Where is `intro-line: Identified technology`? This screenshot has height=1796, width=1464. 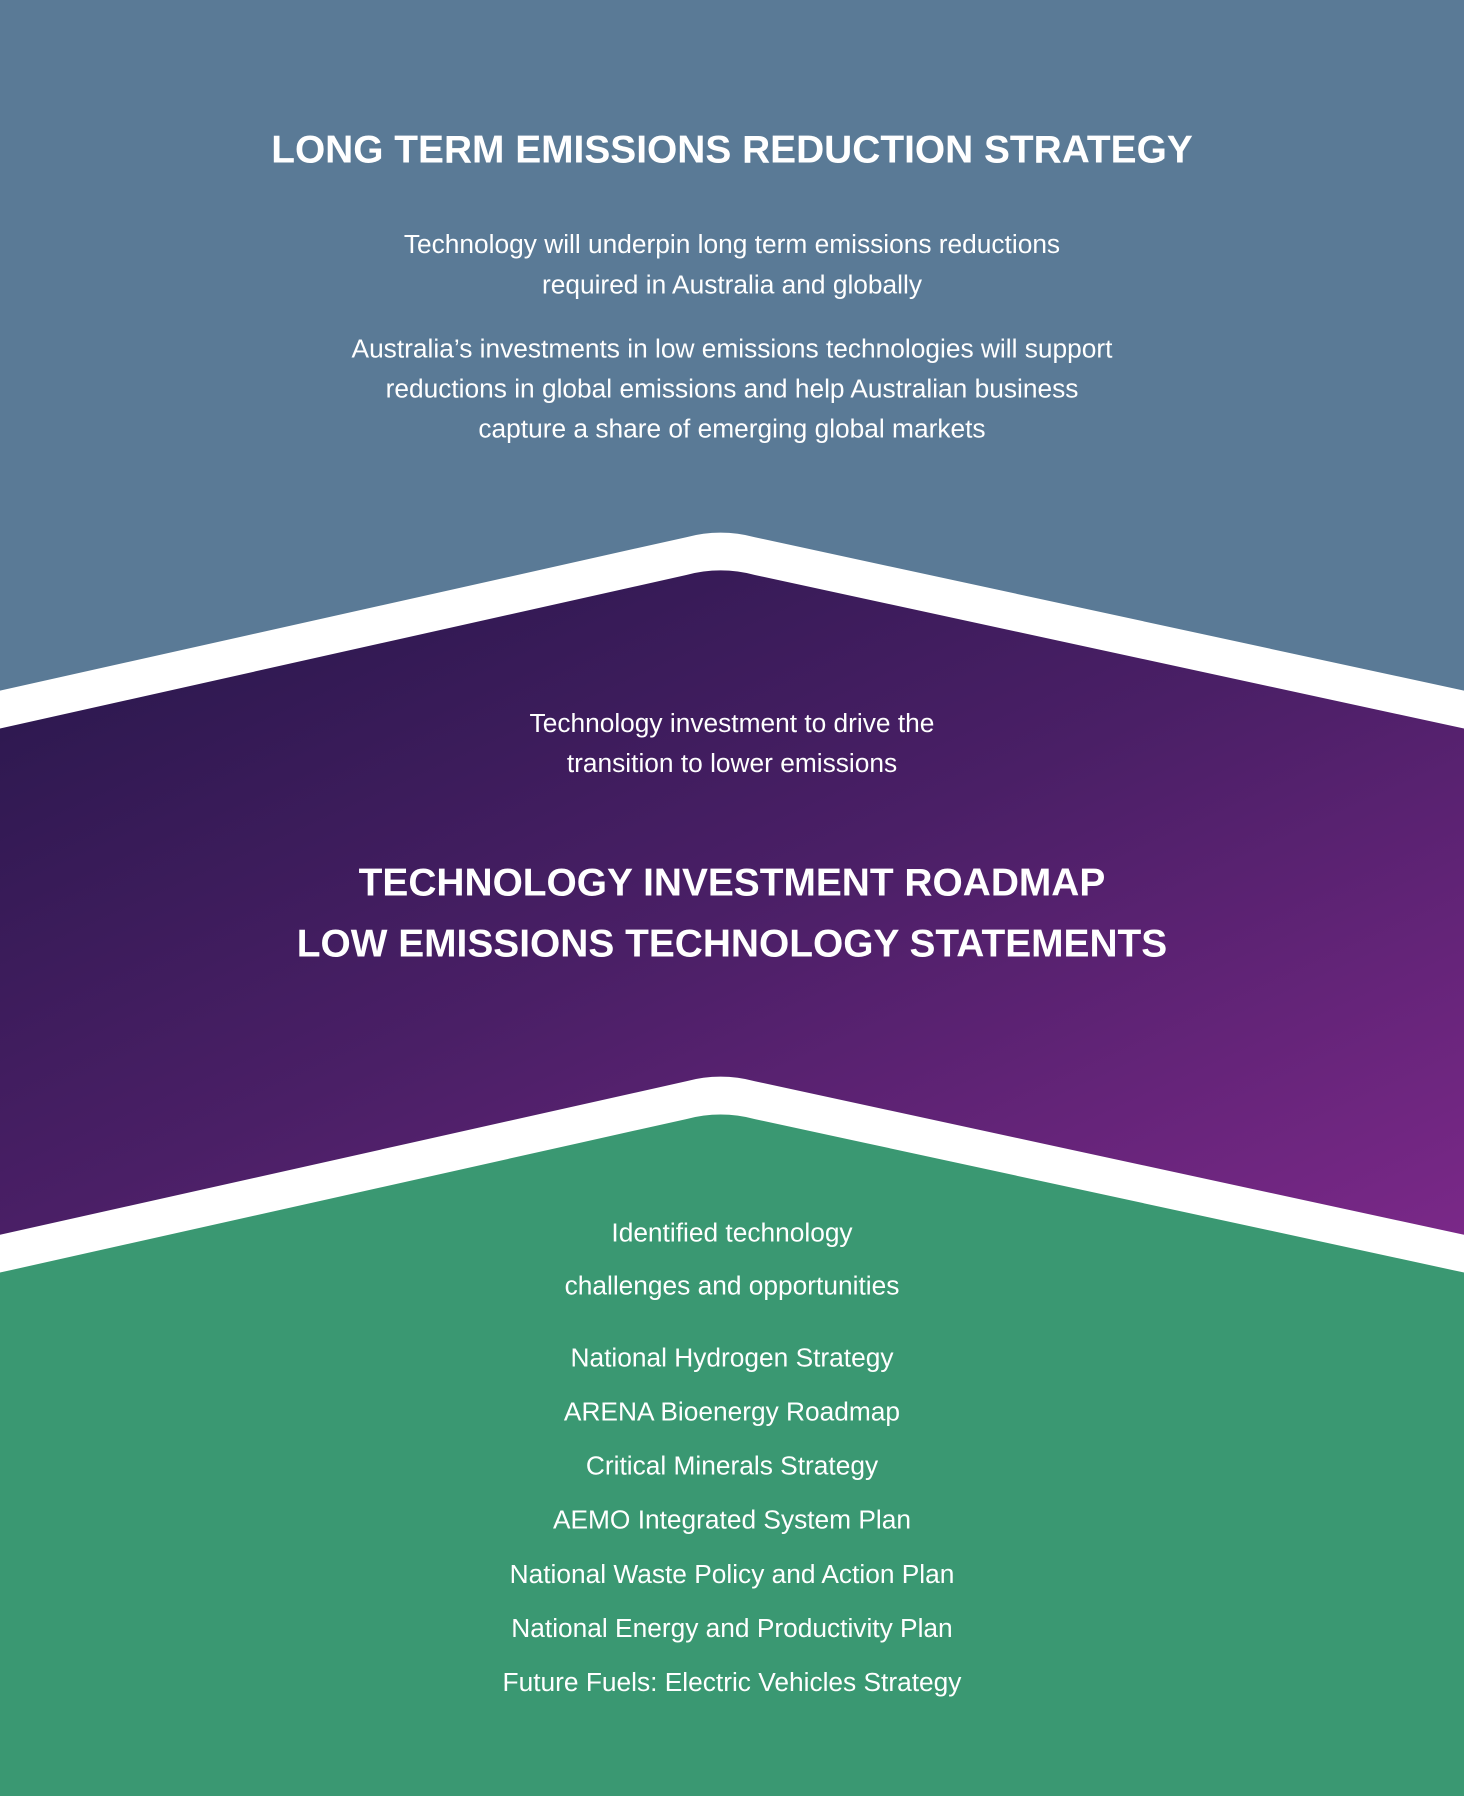
intro-line: Identified technology is located at coordinates (732, 1233).